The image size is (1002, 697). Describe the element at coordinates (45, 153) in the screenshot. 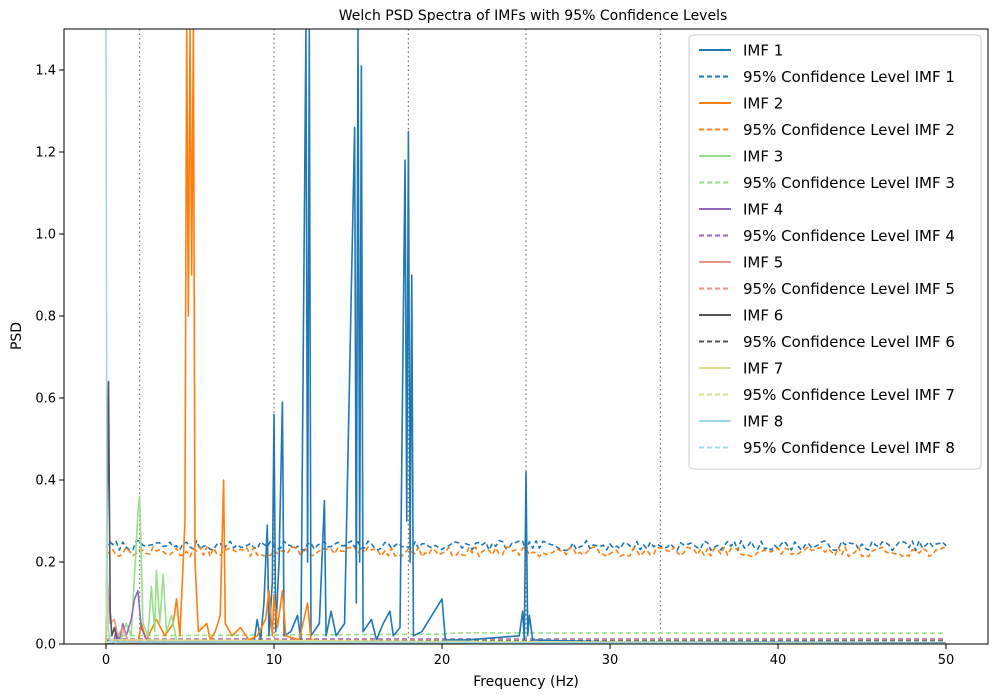

I see `y-tick-label: 1.2` at that location.